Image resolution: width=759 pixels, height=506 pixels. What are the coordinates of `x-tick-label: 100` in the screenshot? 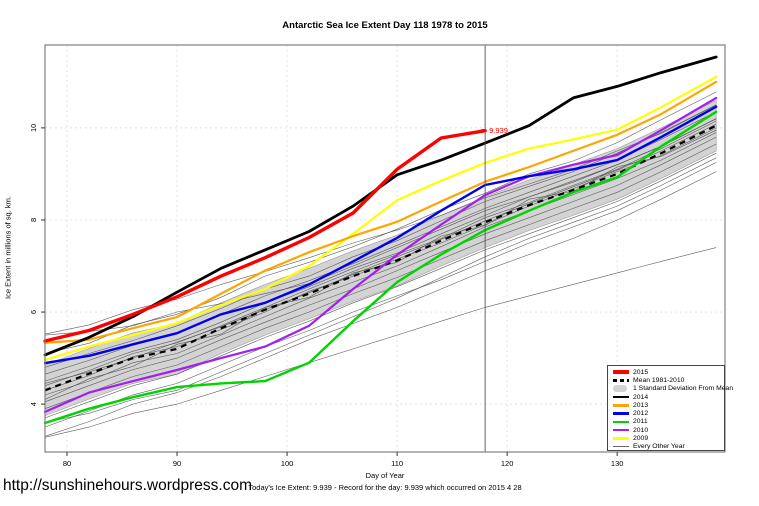 It's located at (287, 463).